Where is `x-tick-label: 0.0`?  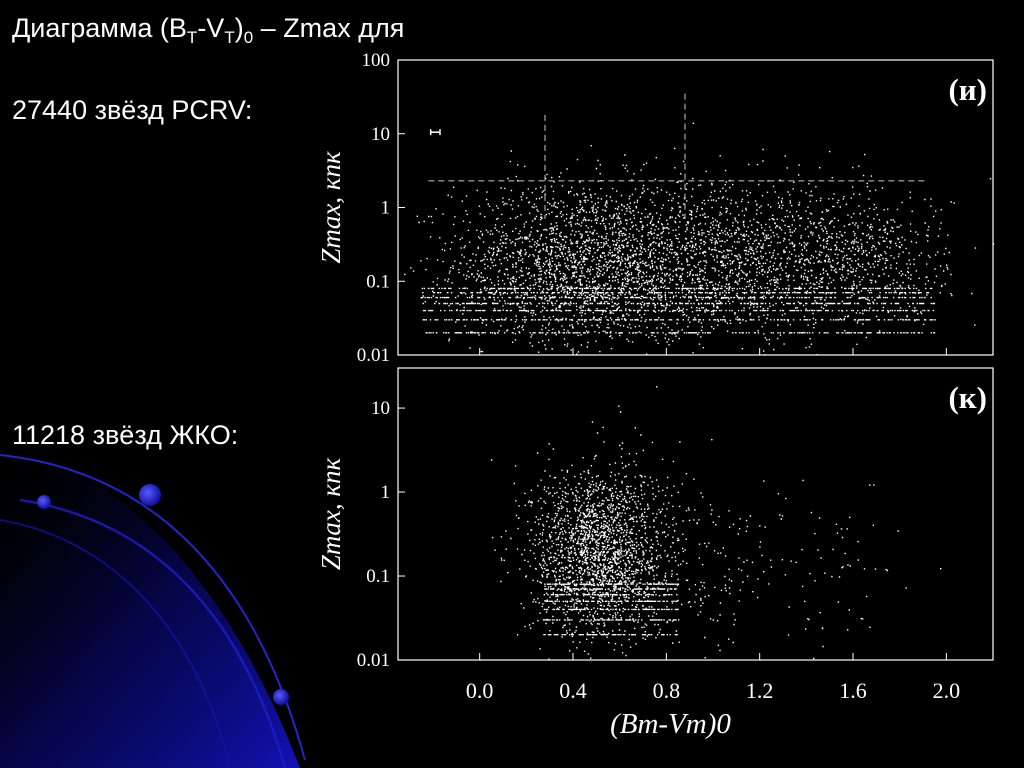
x-tick-label: 0.0 is located at coordinates (480, 690).